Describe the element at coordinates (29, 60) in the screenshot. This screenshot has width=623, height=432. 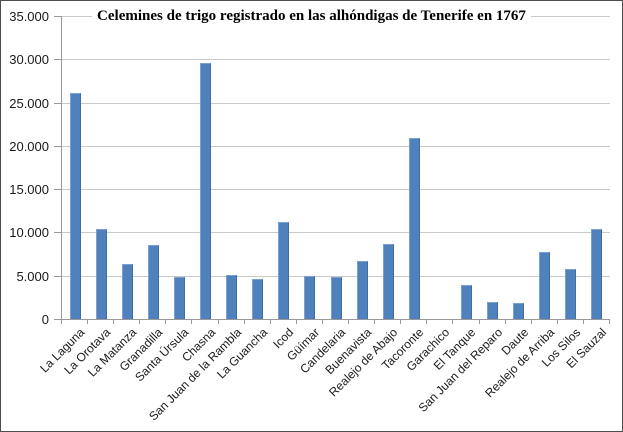
I see `y-axis-tick-label: 30.000` at that location.